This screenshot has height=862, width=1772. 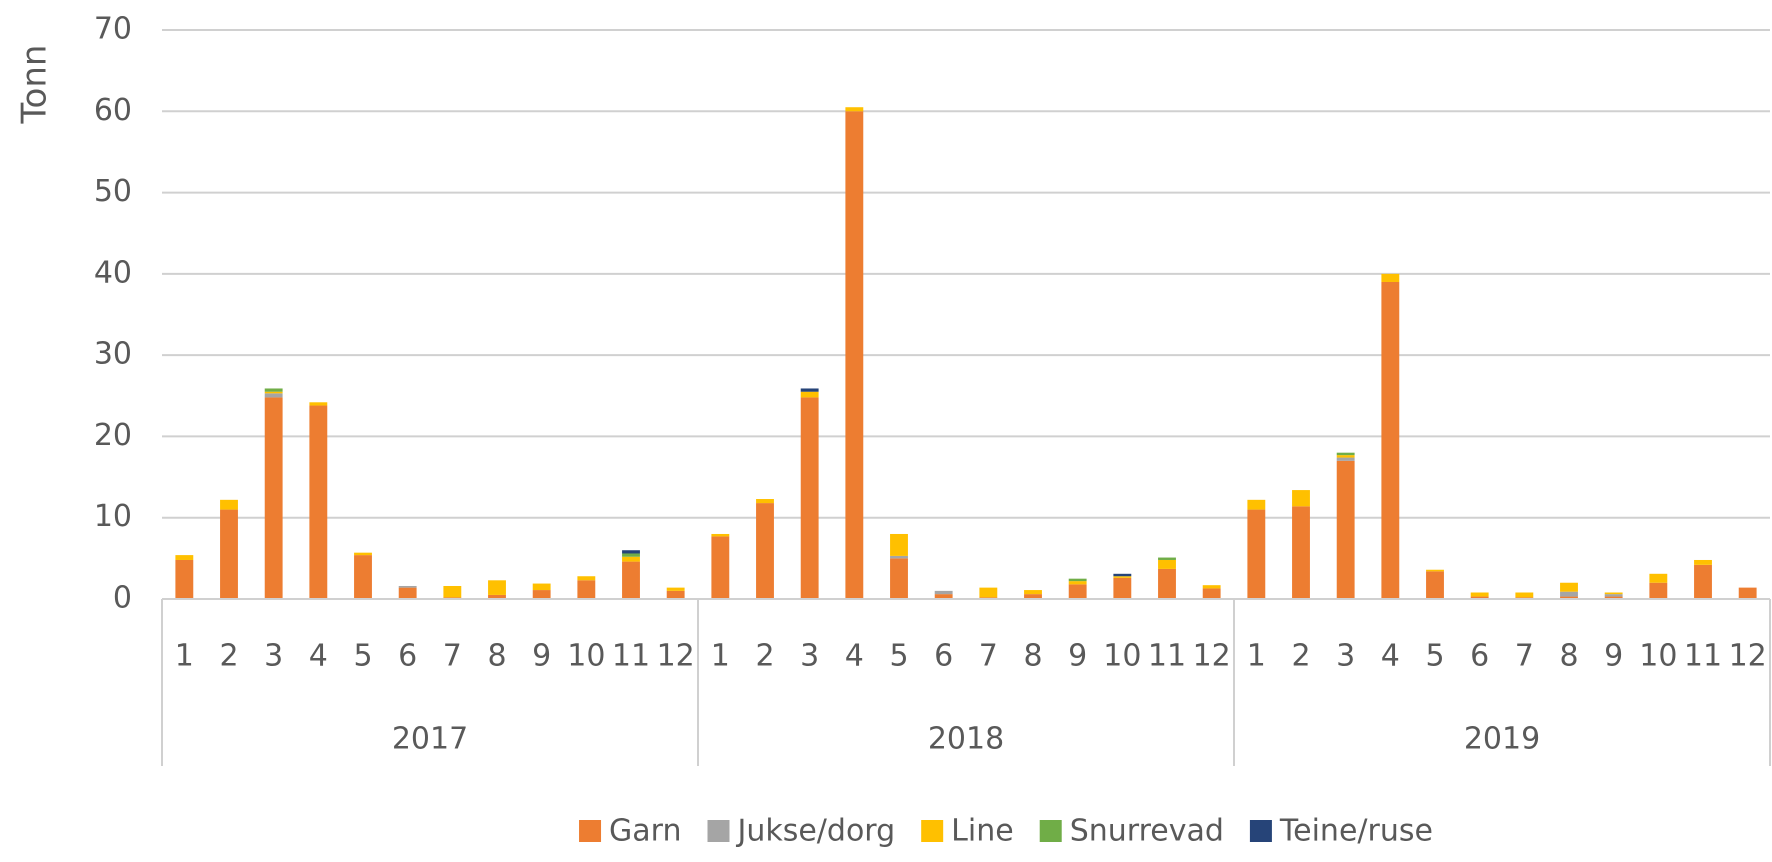 I want to click on legend-label: Garn, so click(x=645, y=831).